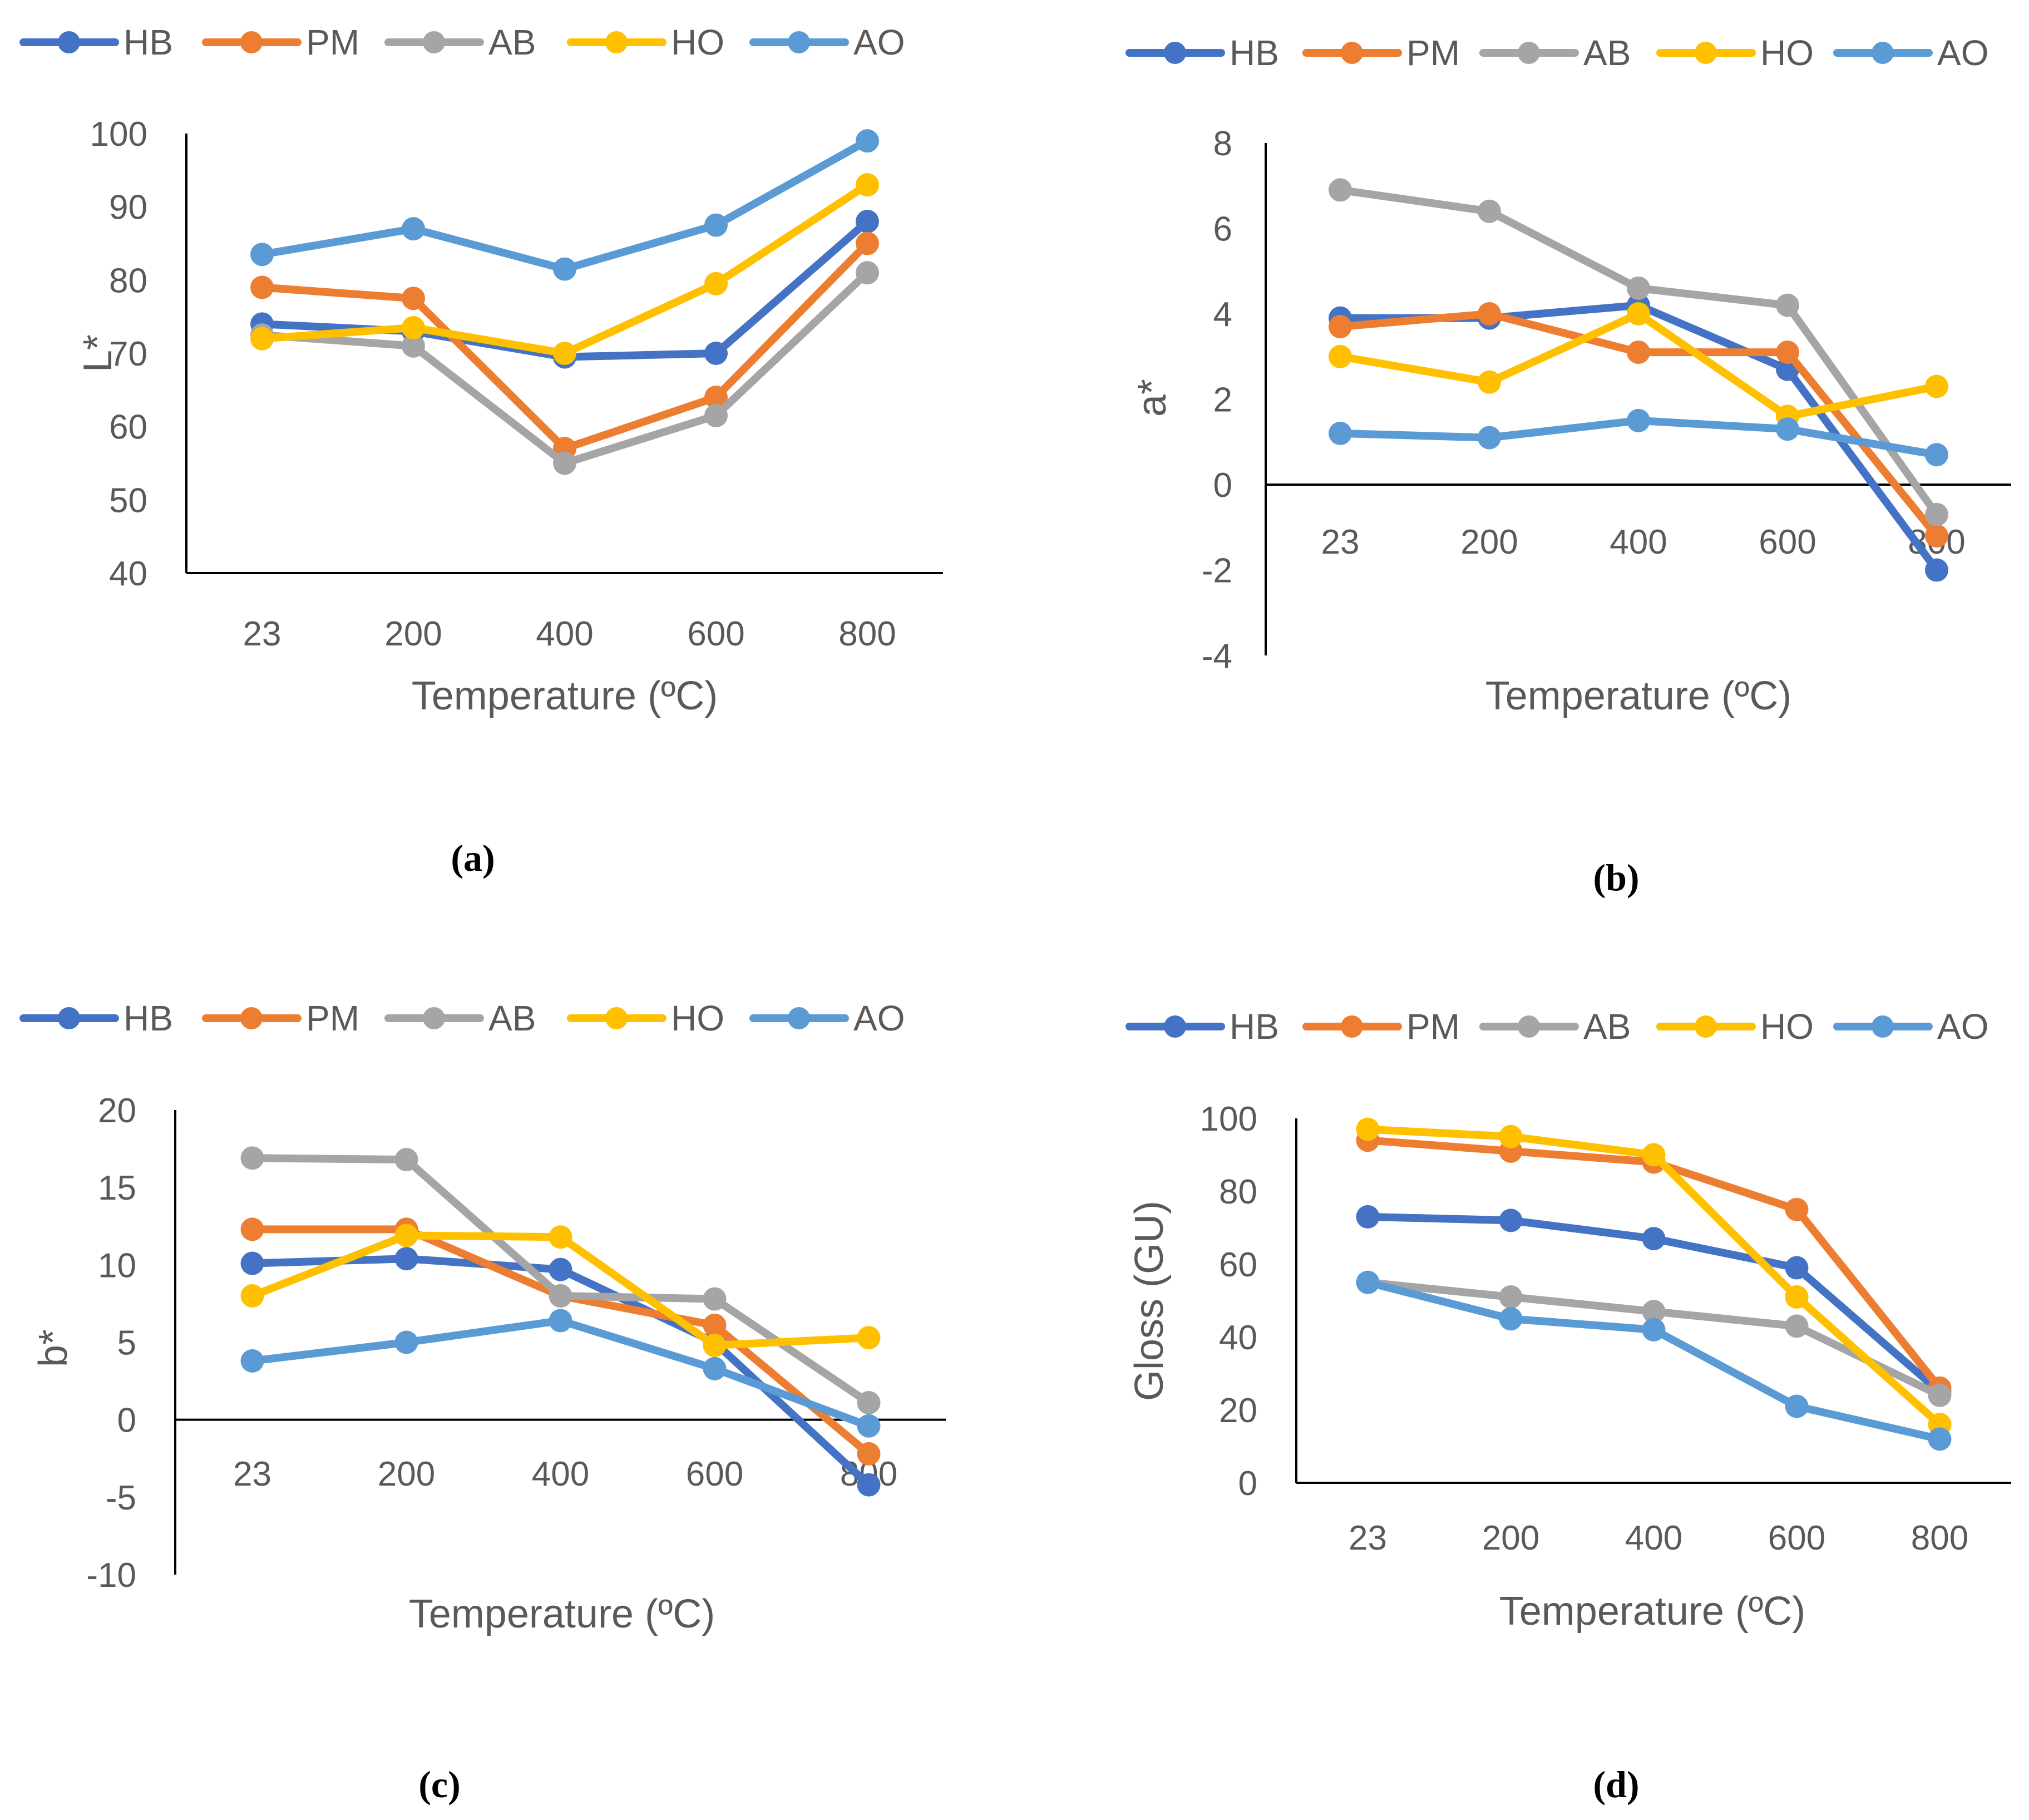 This screenshot has height=1820, width=2029. Describe the element at coordinates (128, 281) in the screenshot. I see `y-tick-label: 80` at that location.